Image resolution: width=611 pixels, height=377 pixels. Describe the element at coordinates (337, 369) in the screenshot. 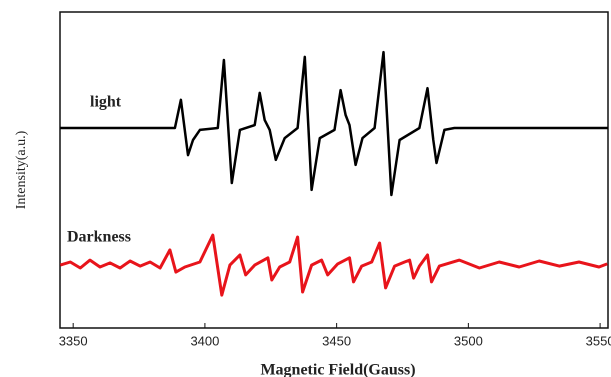

I see `x-axis-label: Magnetic Field(Gauss)` at that location.